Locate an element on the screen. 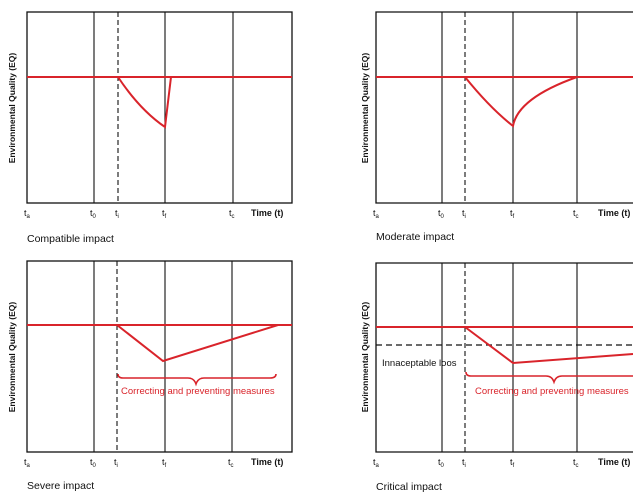 The width and height of the screenshot is (633, 493). threshold-label: Innaceptable loos is located at coordinates (419, 363).